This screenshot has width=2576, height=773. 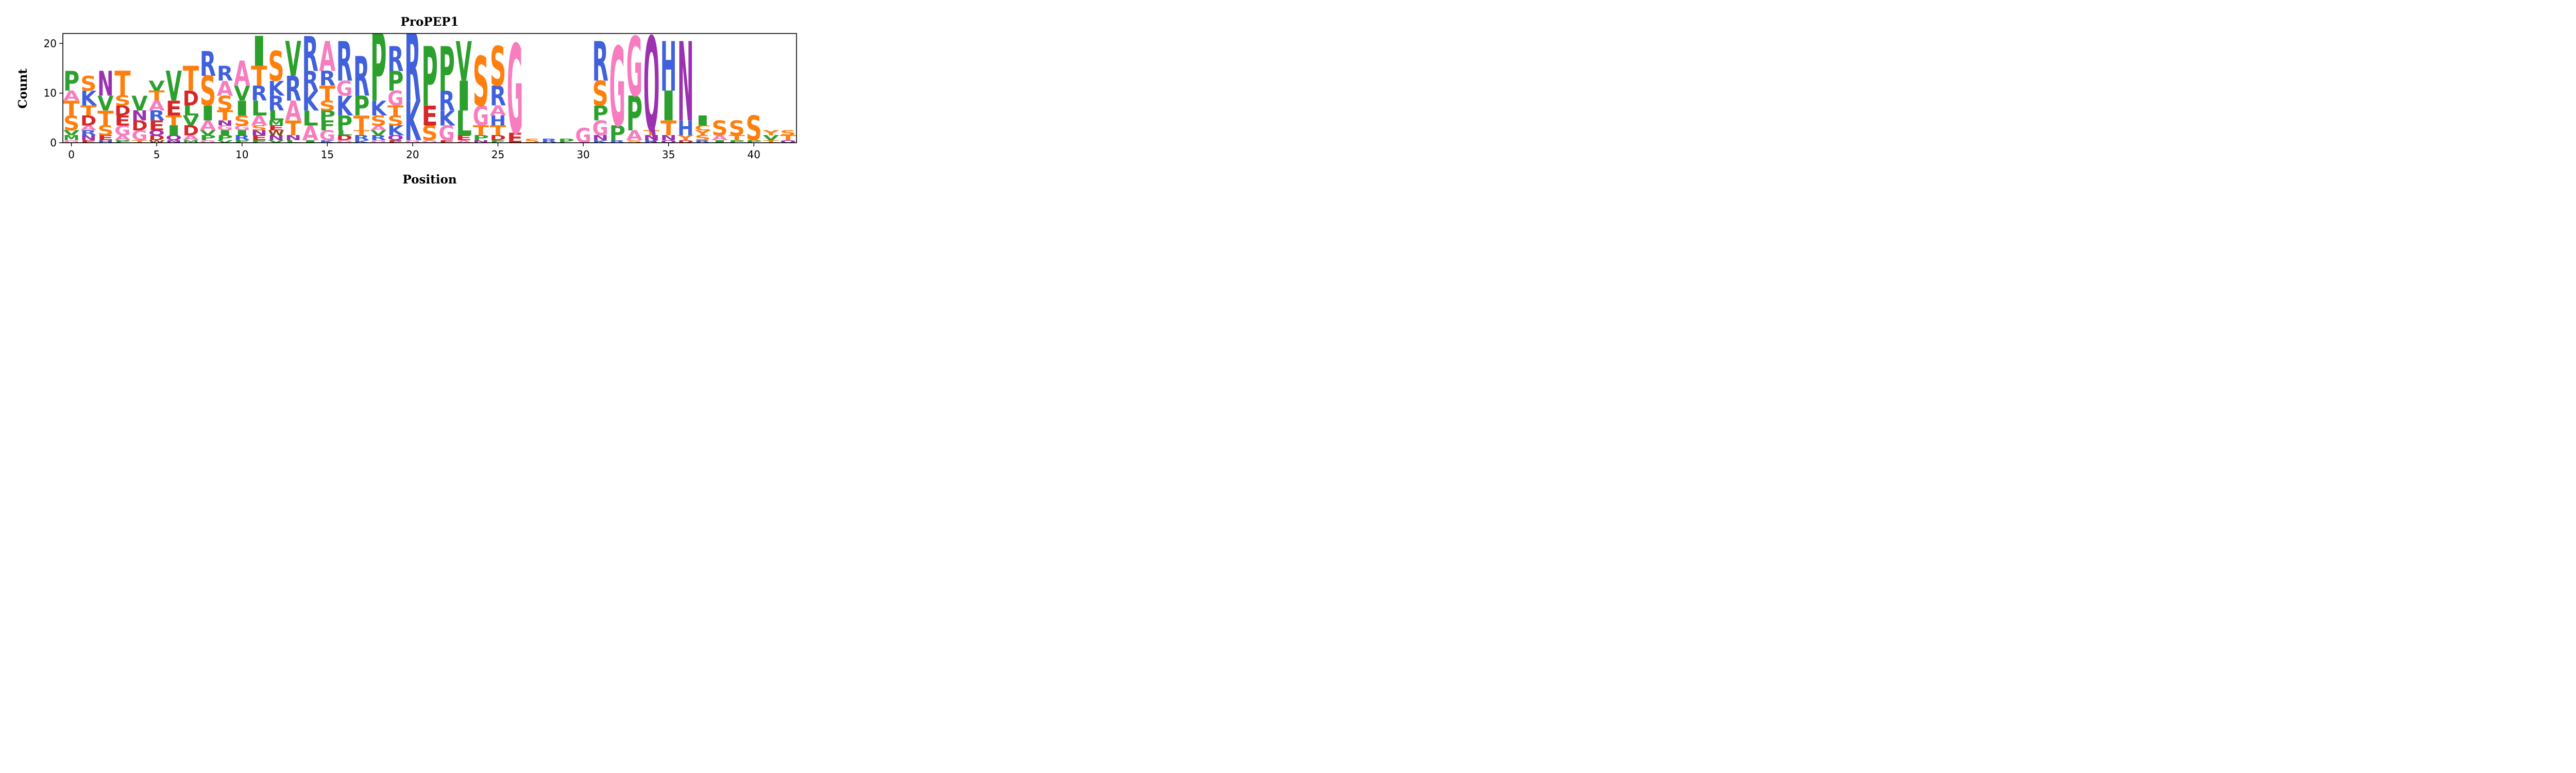 What do you see at coordinates (634, 142) in the screenshot?
I see `logo-letter-S-pos-33: S` at bounding box center [634, 142].